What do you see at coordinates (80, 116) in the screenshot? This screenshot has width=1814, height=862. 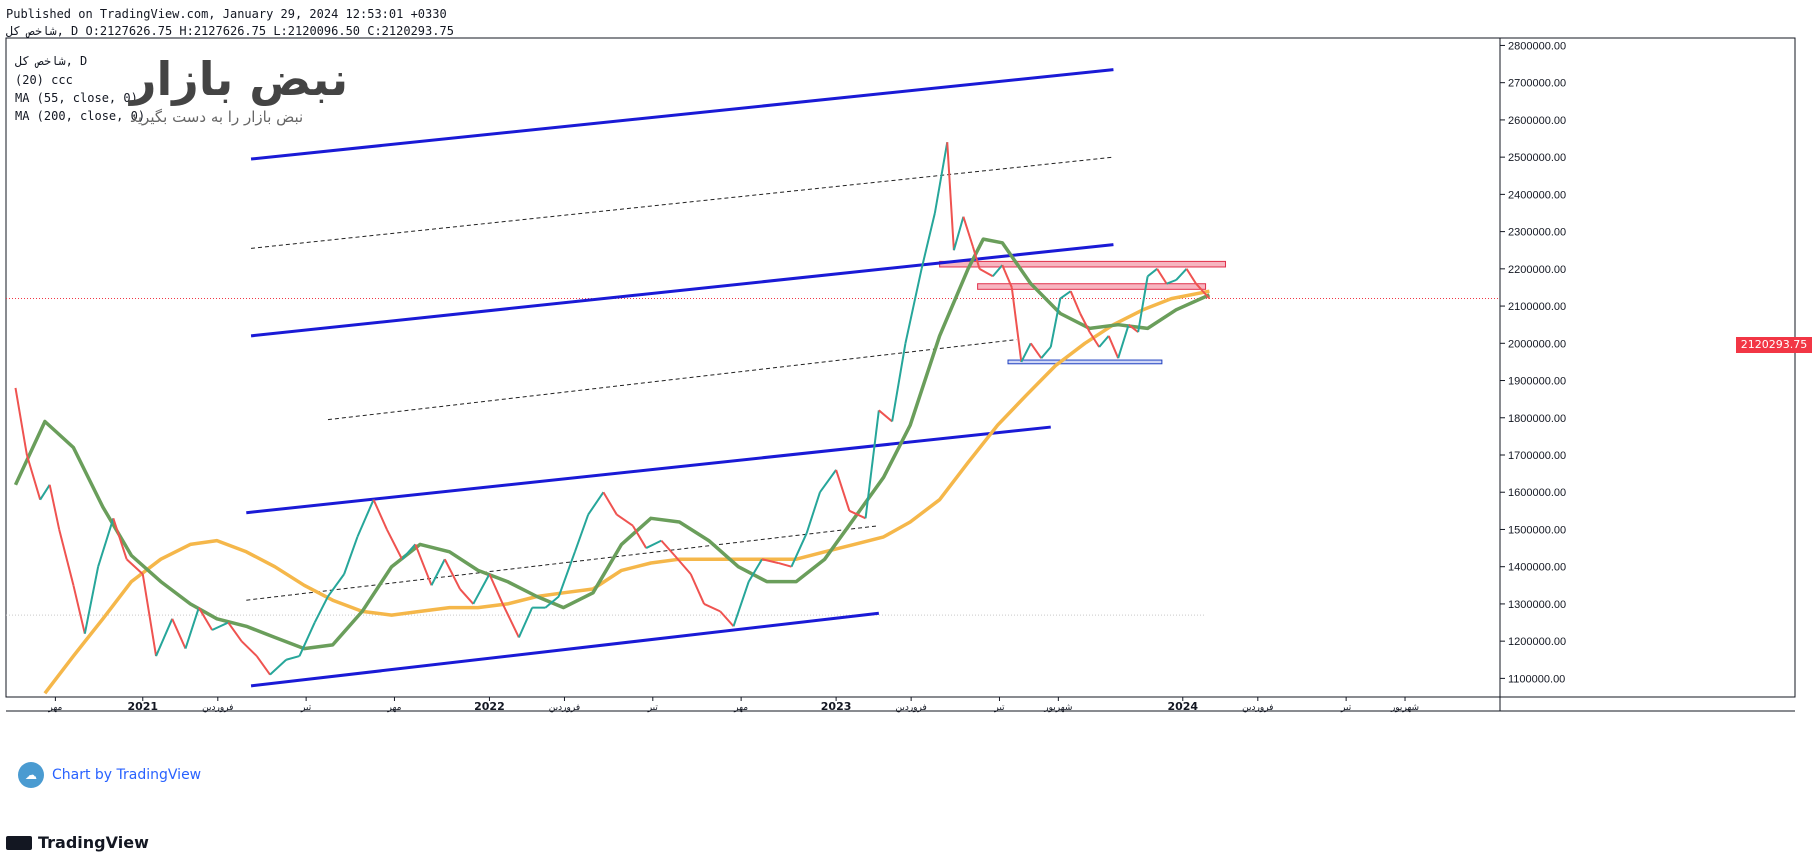 I see `legend-ma200: MA (200, close, 0)` at bounding box center [80, 116].